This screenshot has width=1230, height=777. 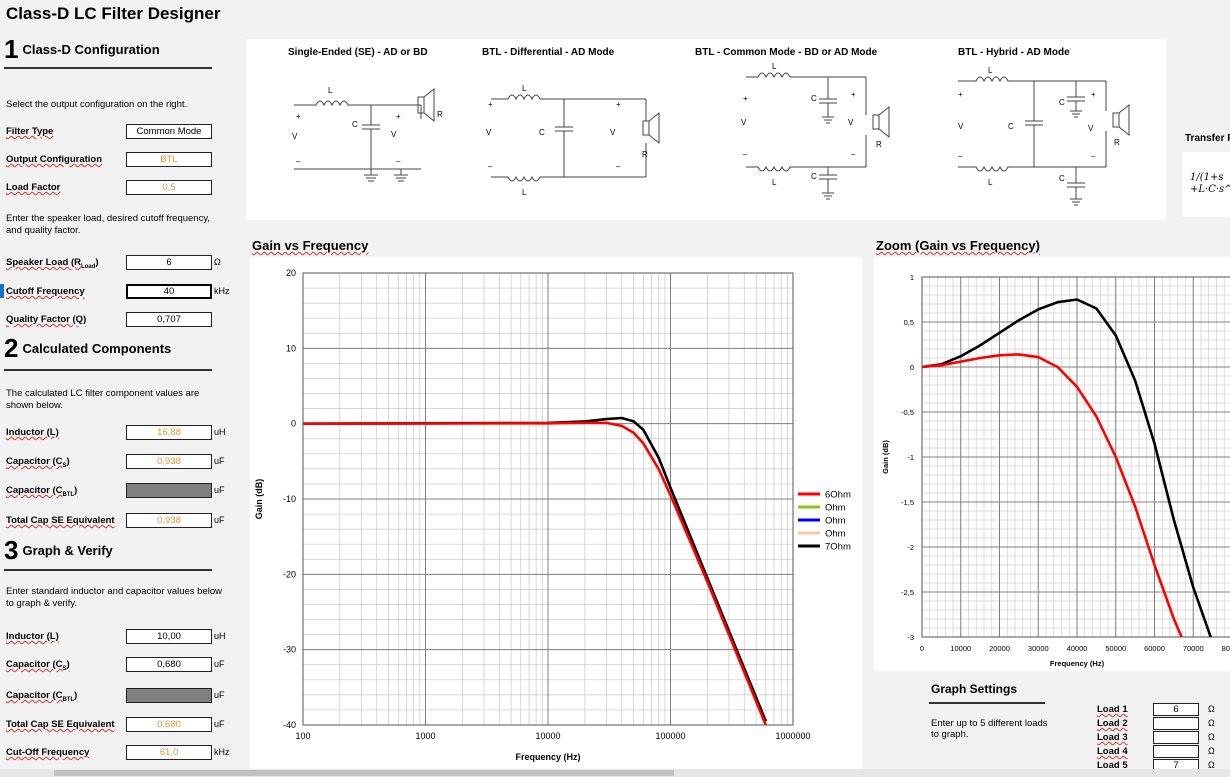 I want to click on calc-inductor-unit: uH, so click(x=220, y=432).